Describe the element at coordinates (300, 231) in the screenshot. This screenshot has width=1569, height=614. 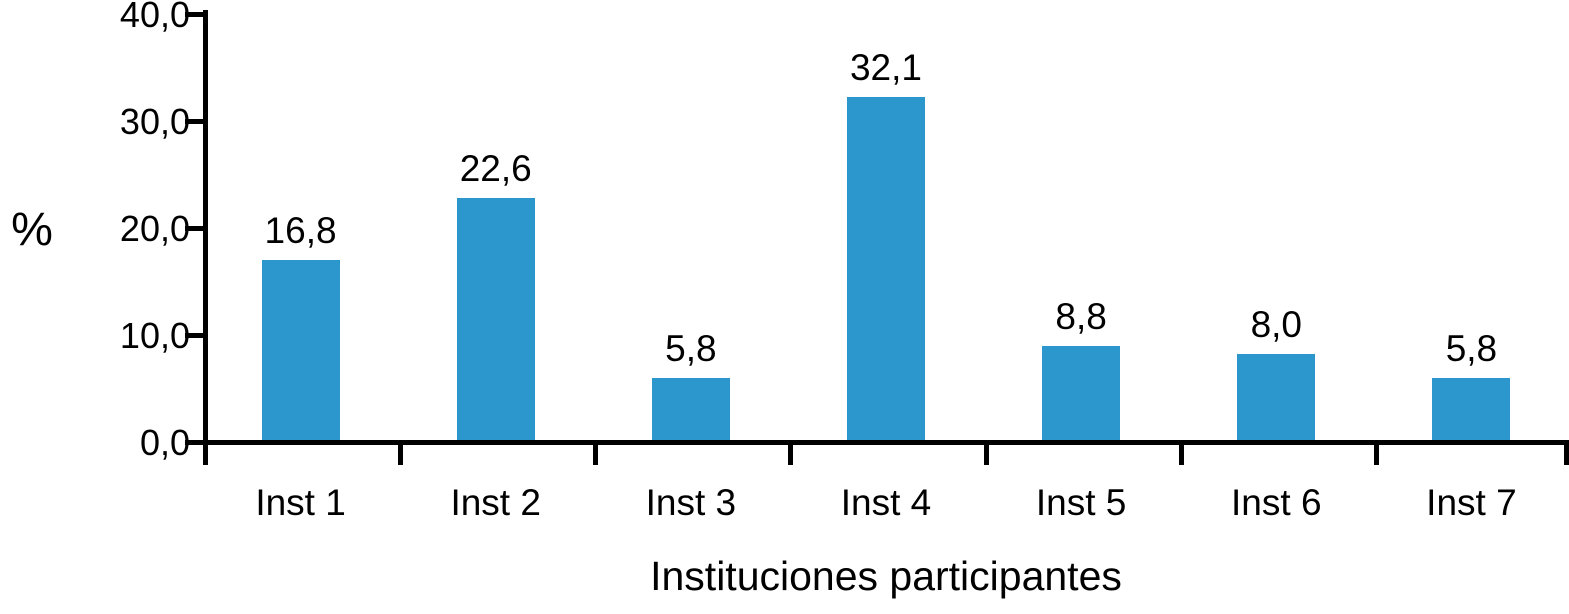
I see `bar-value-label: 16,8` at that location.